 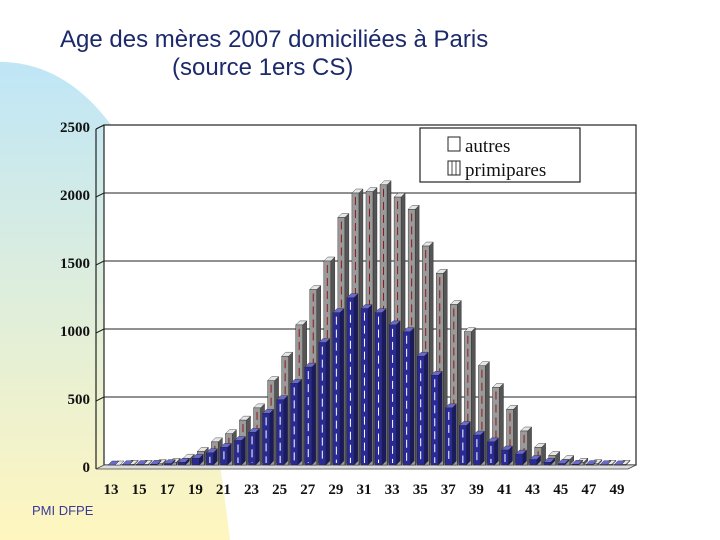 I want to click on bar-primipares-30-side, so click(x=356, y=379).